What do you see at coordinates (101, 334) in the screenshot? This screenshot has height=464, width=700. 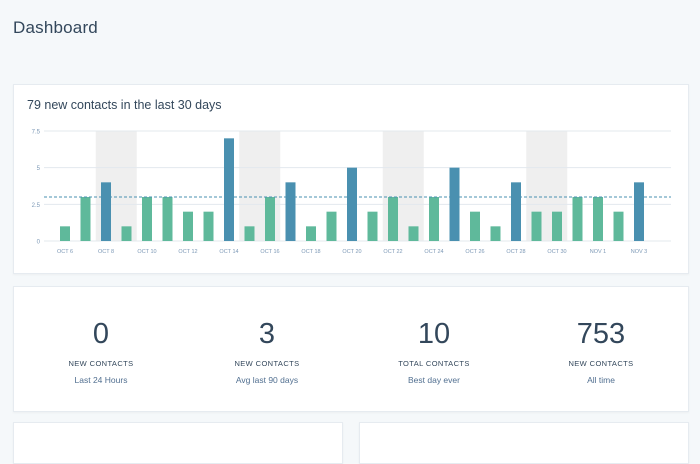 I see `stat-value: 0` at bounding box center [101, 334].